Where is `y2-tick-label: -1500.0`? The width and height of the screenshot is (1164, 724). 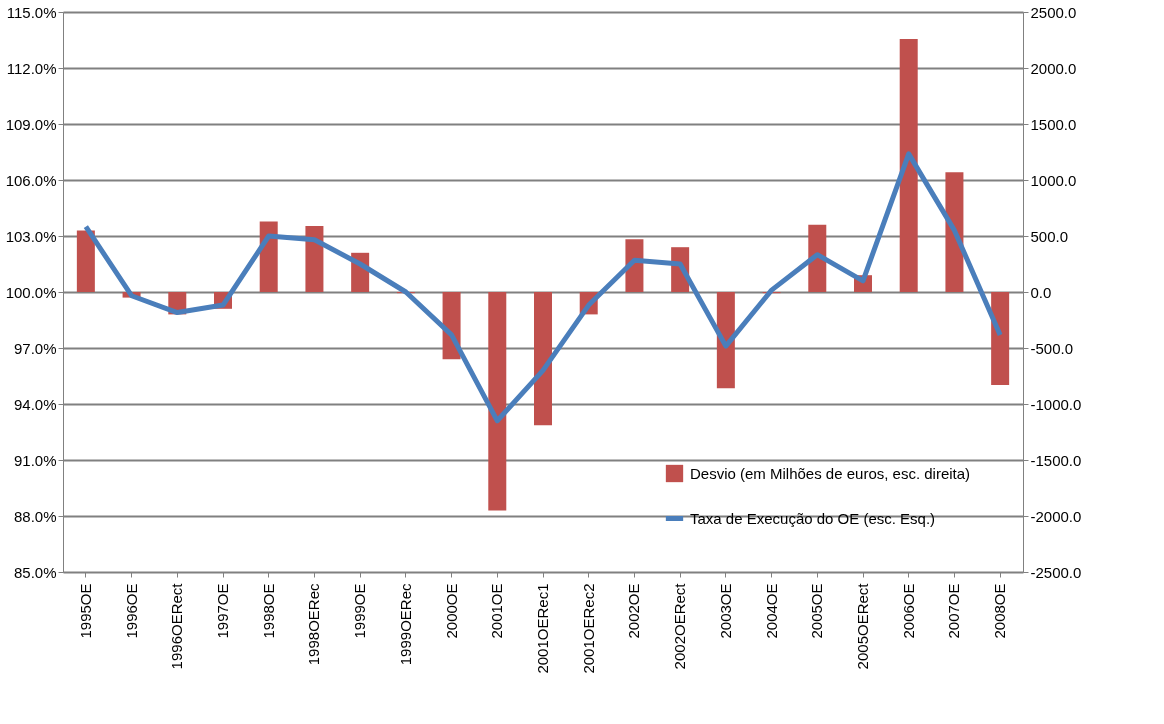
y2-tick-label: -1500.0 is located at coordinates (1056, 460).